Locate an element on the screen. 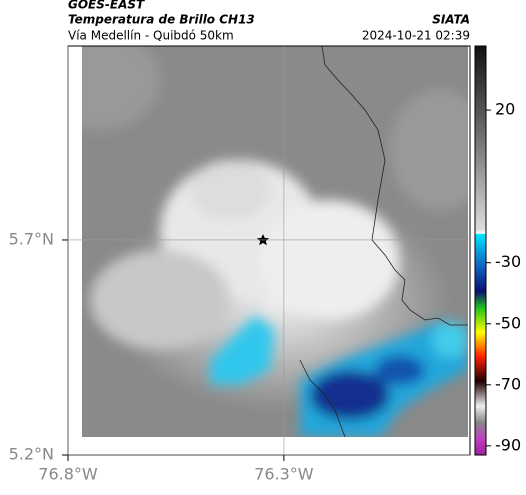 The height and width of the screenshot is (495, 526). colorbar-tick-label: -90 is located at coordinates (508, 444).